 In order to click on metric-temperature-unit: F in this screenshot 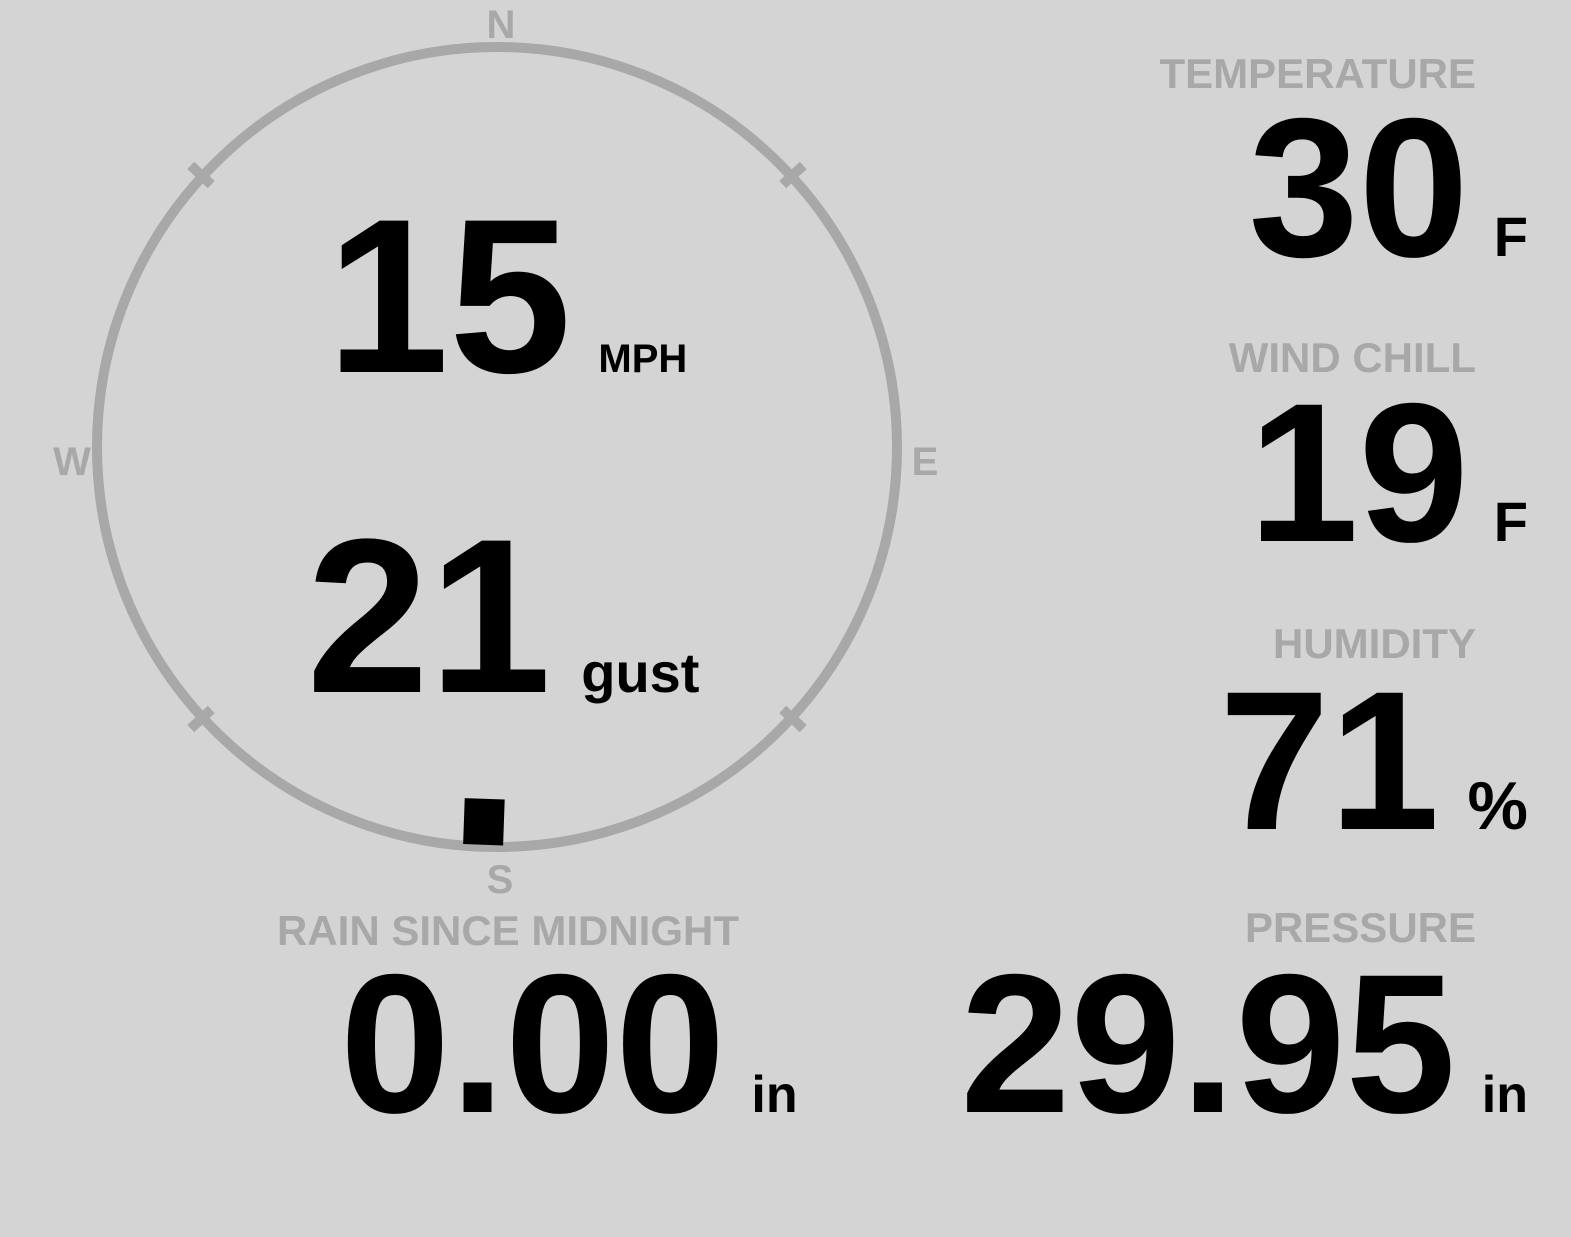, I will do `click(1510, 236)`.